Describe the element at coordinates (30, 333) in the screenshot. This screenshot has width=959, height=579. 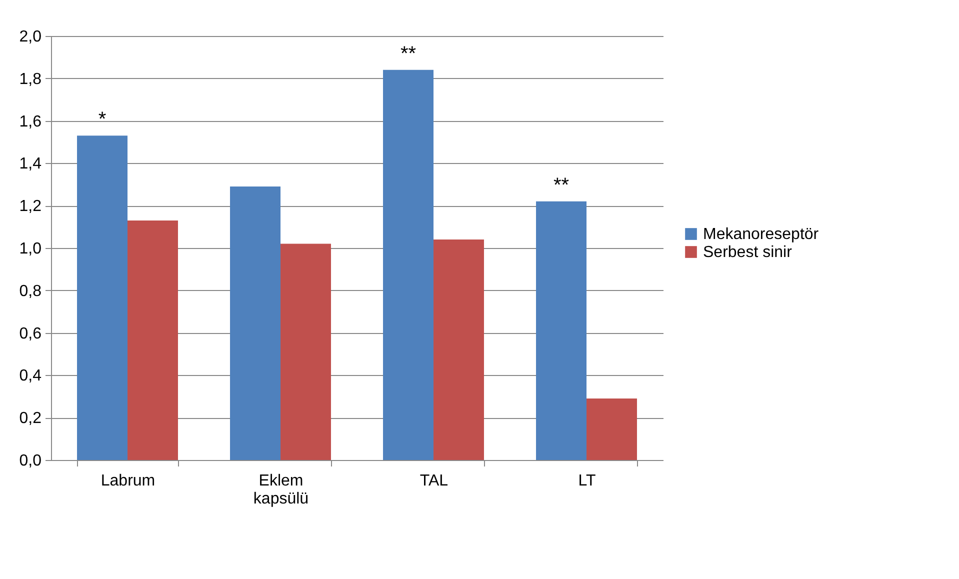
I see `y-tick-label: 0,6` at that location.